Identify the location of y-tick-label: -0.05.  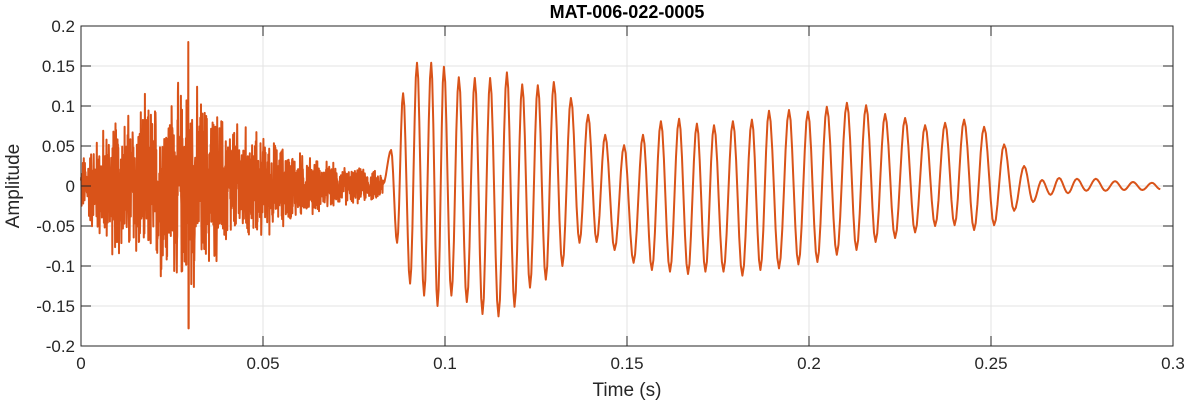
(55, 226).